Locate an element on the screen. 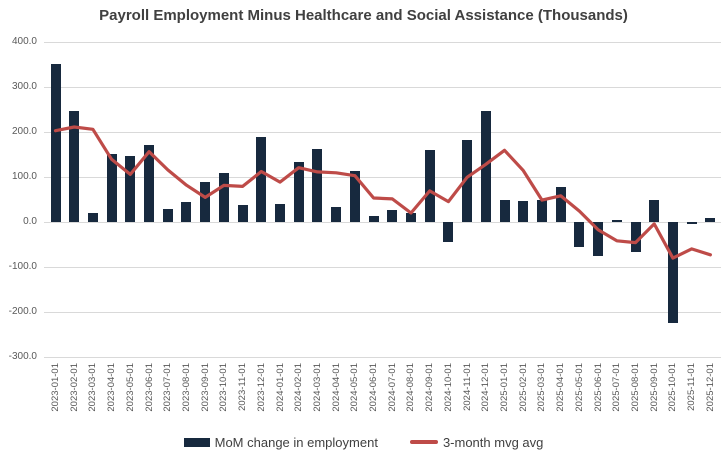  x-axis-label: 2025-05-01 is located at coordinates (579, 387).